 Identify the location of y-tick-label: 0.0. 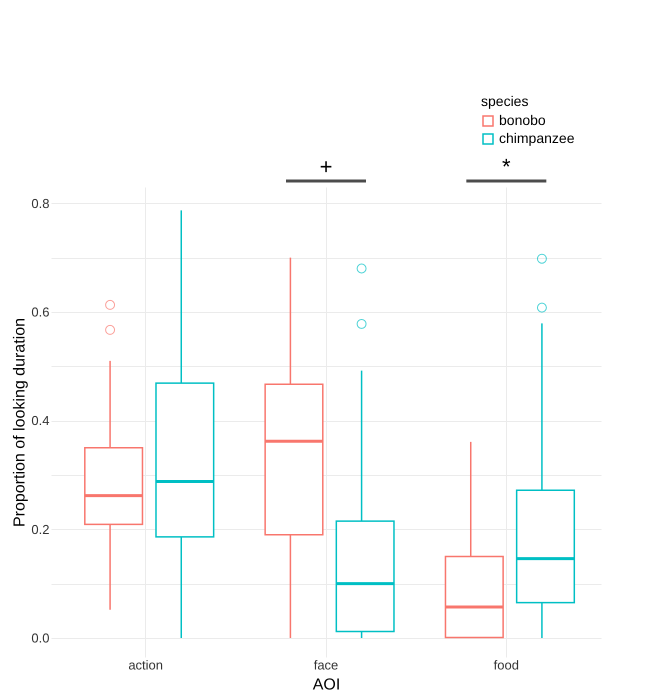
(40, 638).